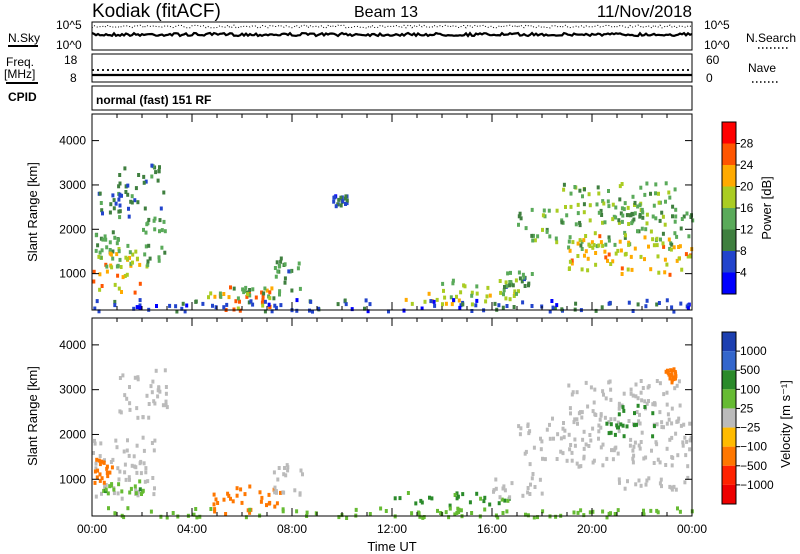 Image resolution: width=800 pixels, height=554 pixels. Describe the element at coordinates (757, 485) in the screenshot. I see `velocity-cbar-tick-label: −1000` at that location.